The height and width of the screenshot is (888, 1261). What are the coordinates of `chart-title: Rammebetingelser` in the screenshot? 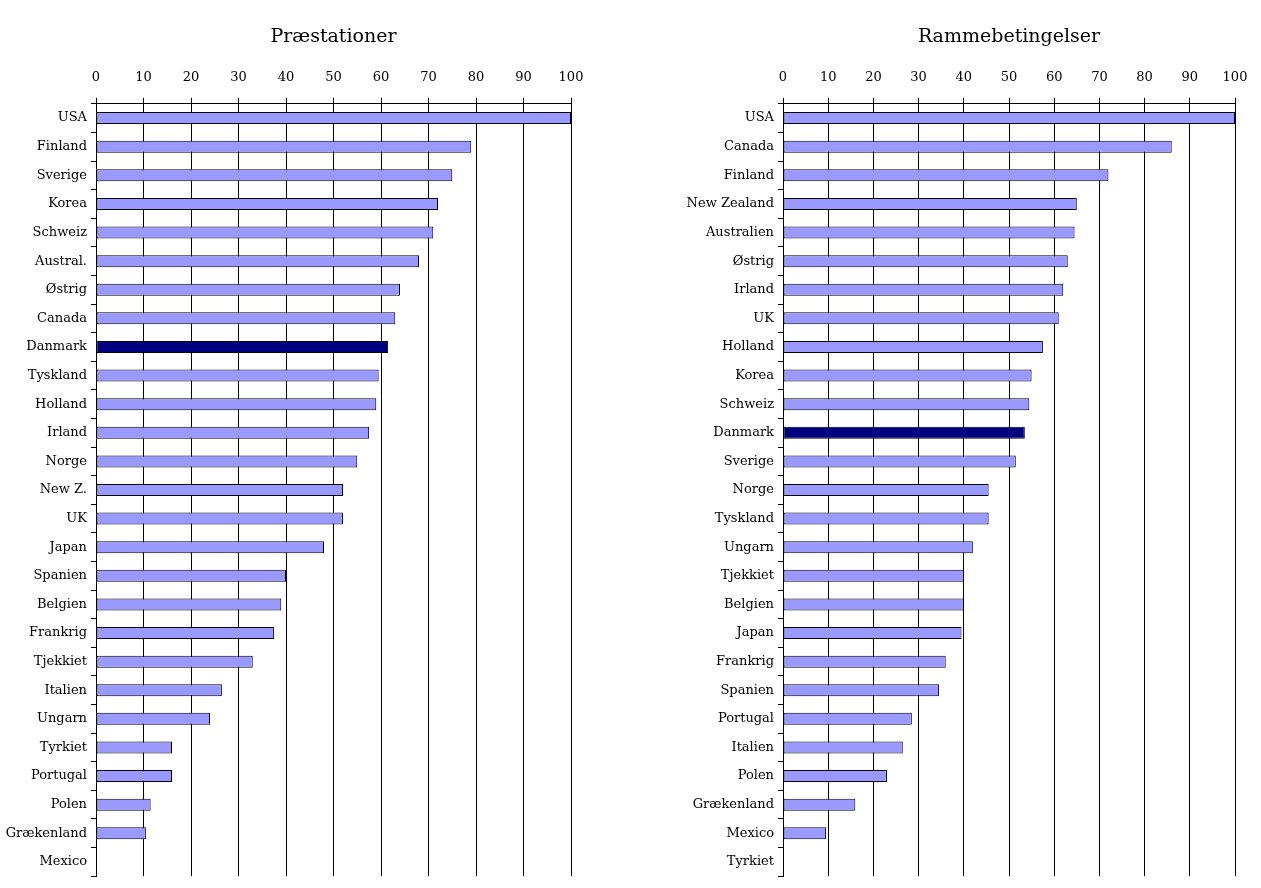 It's located at (1009, 35).